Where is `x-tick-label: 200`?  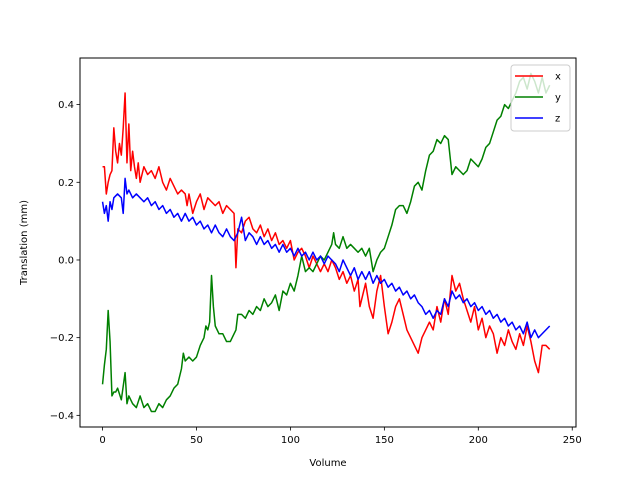
x-tick-label: 200 is located at coordinates (478, 440).